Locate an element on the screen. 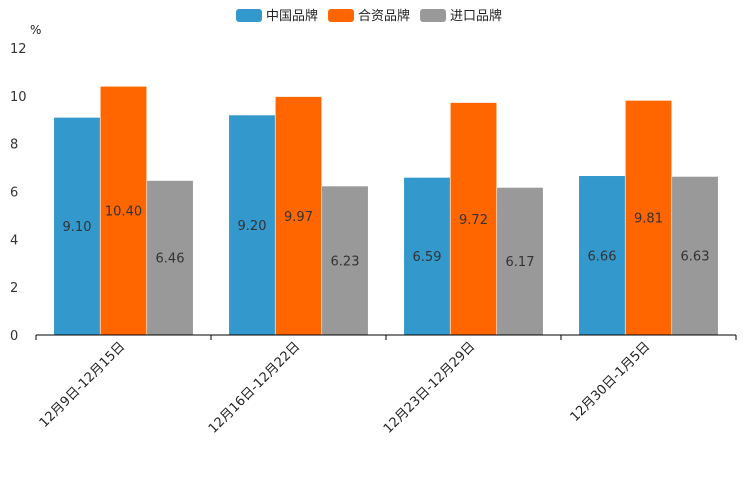  data-label-1-1: 9.97 is located at coordinates (298, 217).